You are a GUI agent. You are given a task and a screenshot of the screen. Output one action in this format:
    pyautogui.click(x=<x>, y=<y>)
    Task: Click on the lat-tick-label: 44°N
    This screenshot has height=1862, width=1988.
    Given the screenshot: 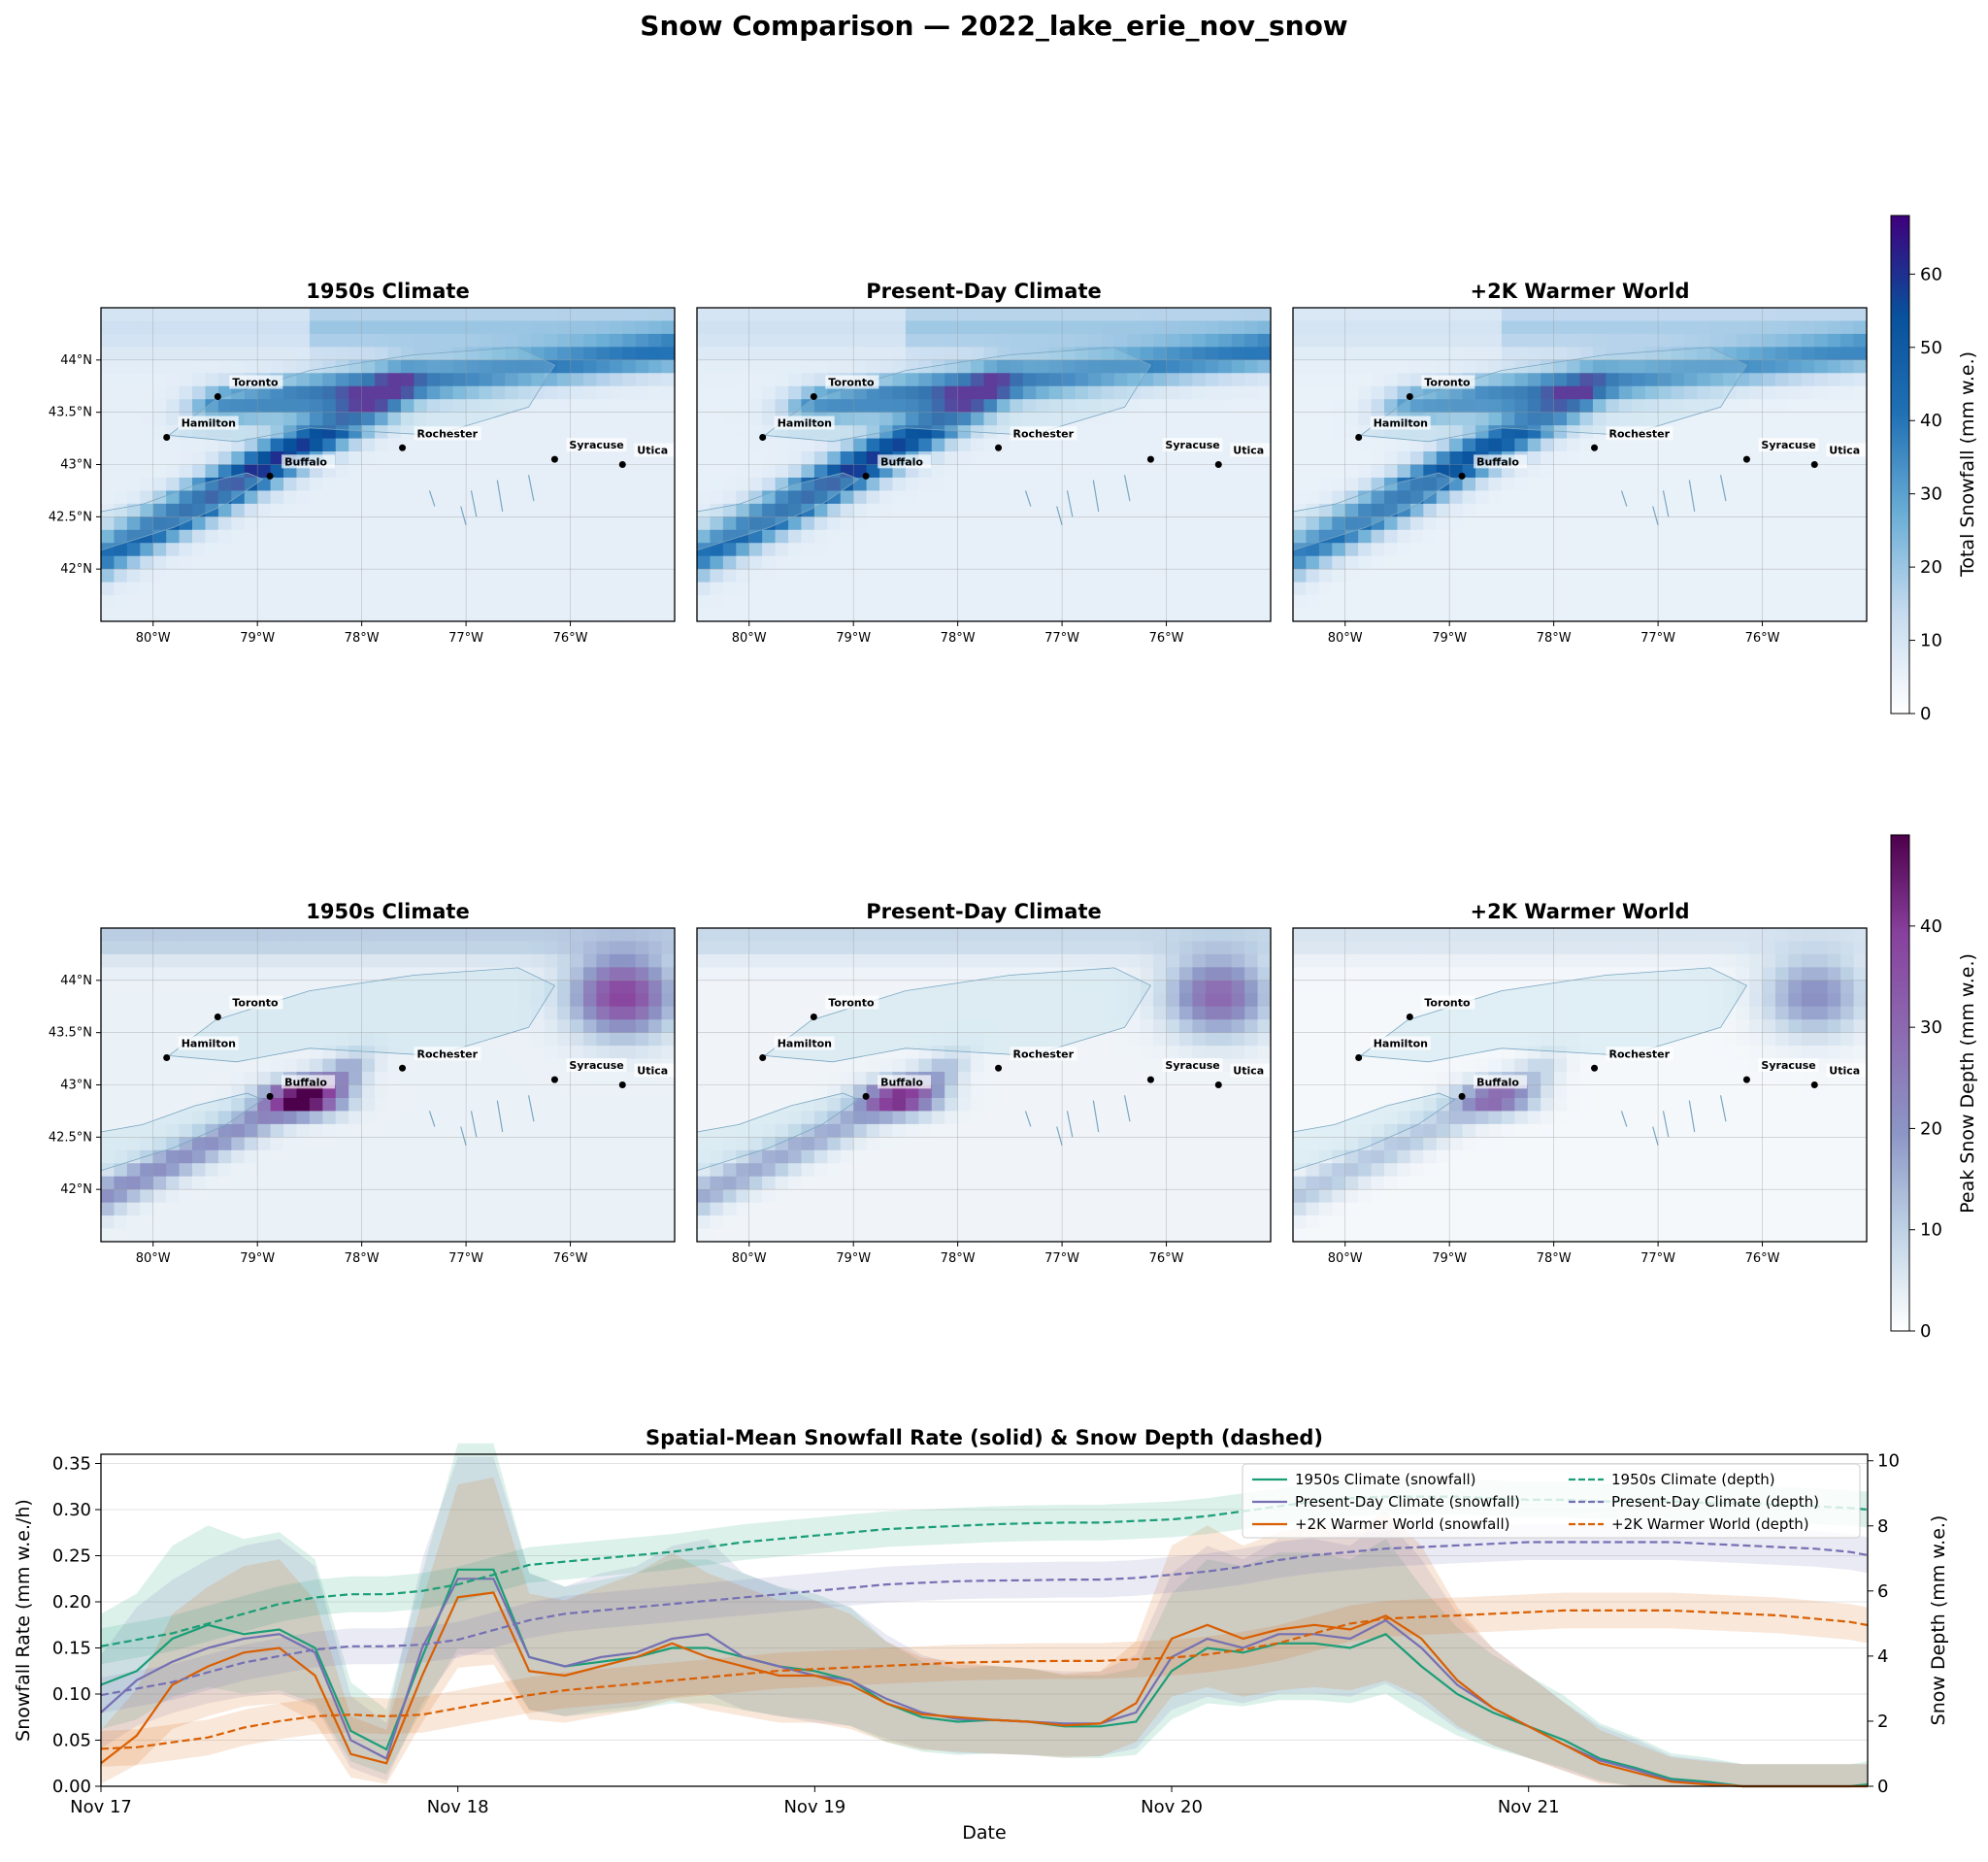 What is the action you would take?
    pyautogui.click(x=76, y=981)
    